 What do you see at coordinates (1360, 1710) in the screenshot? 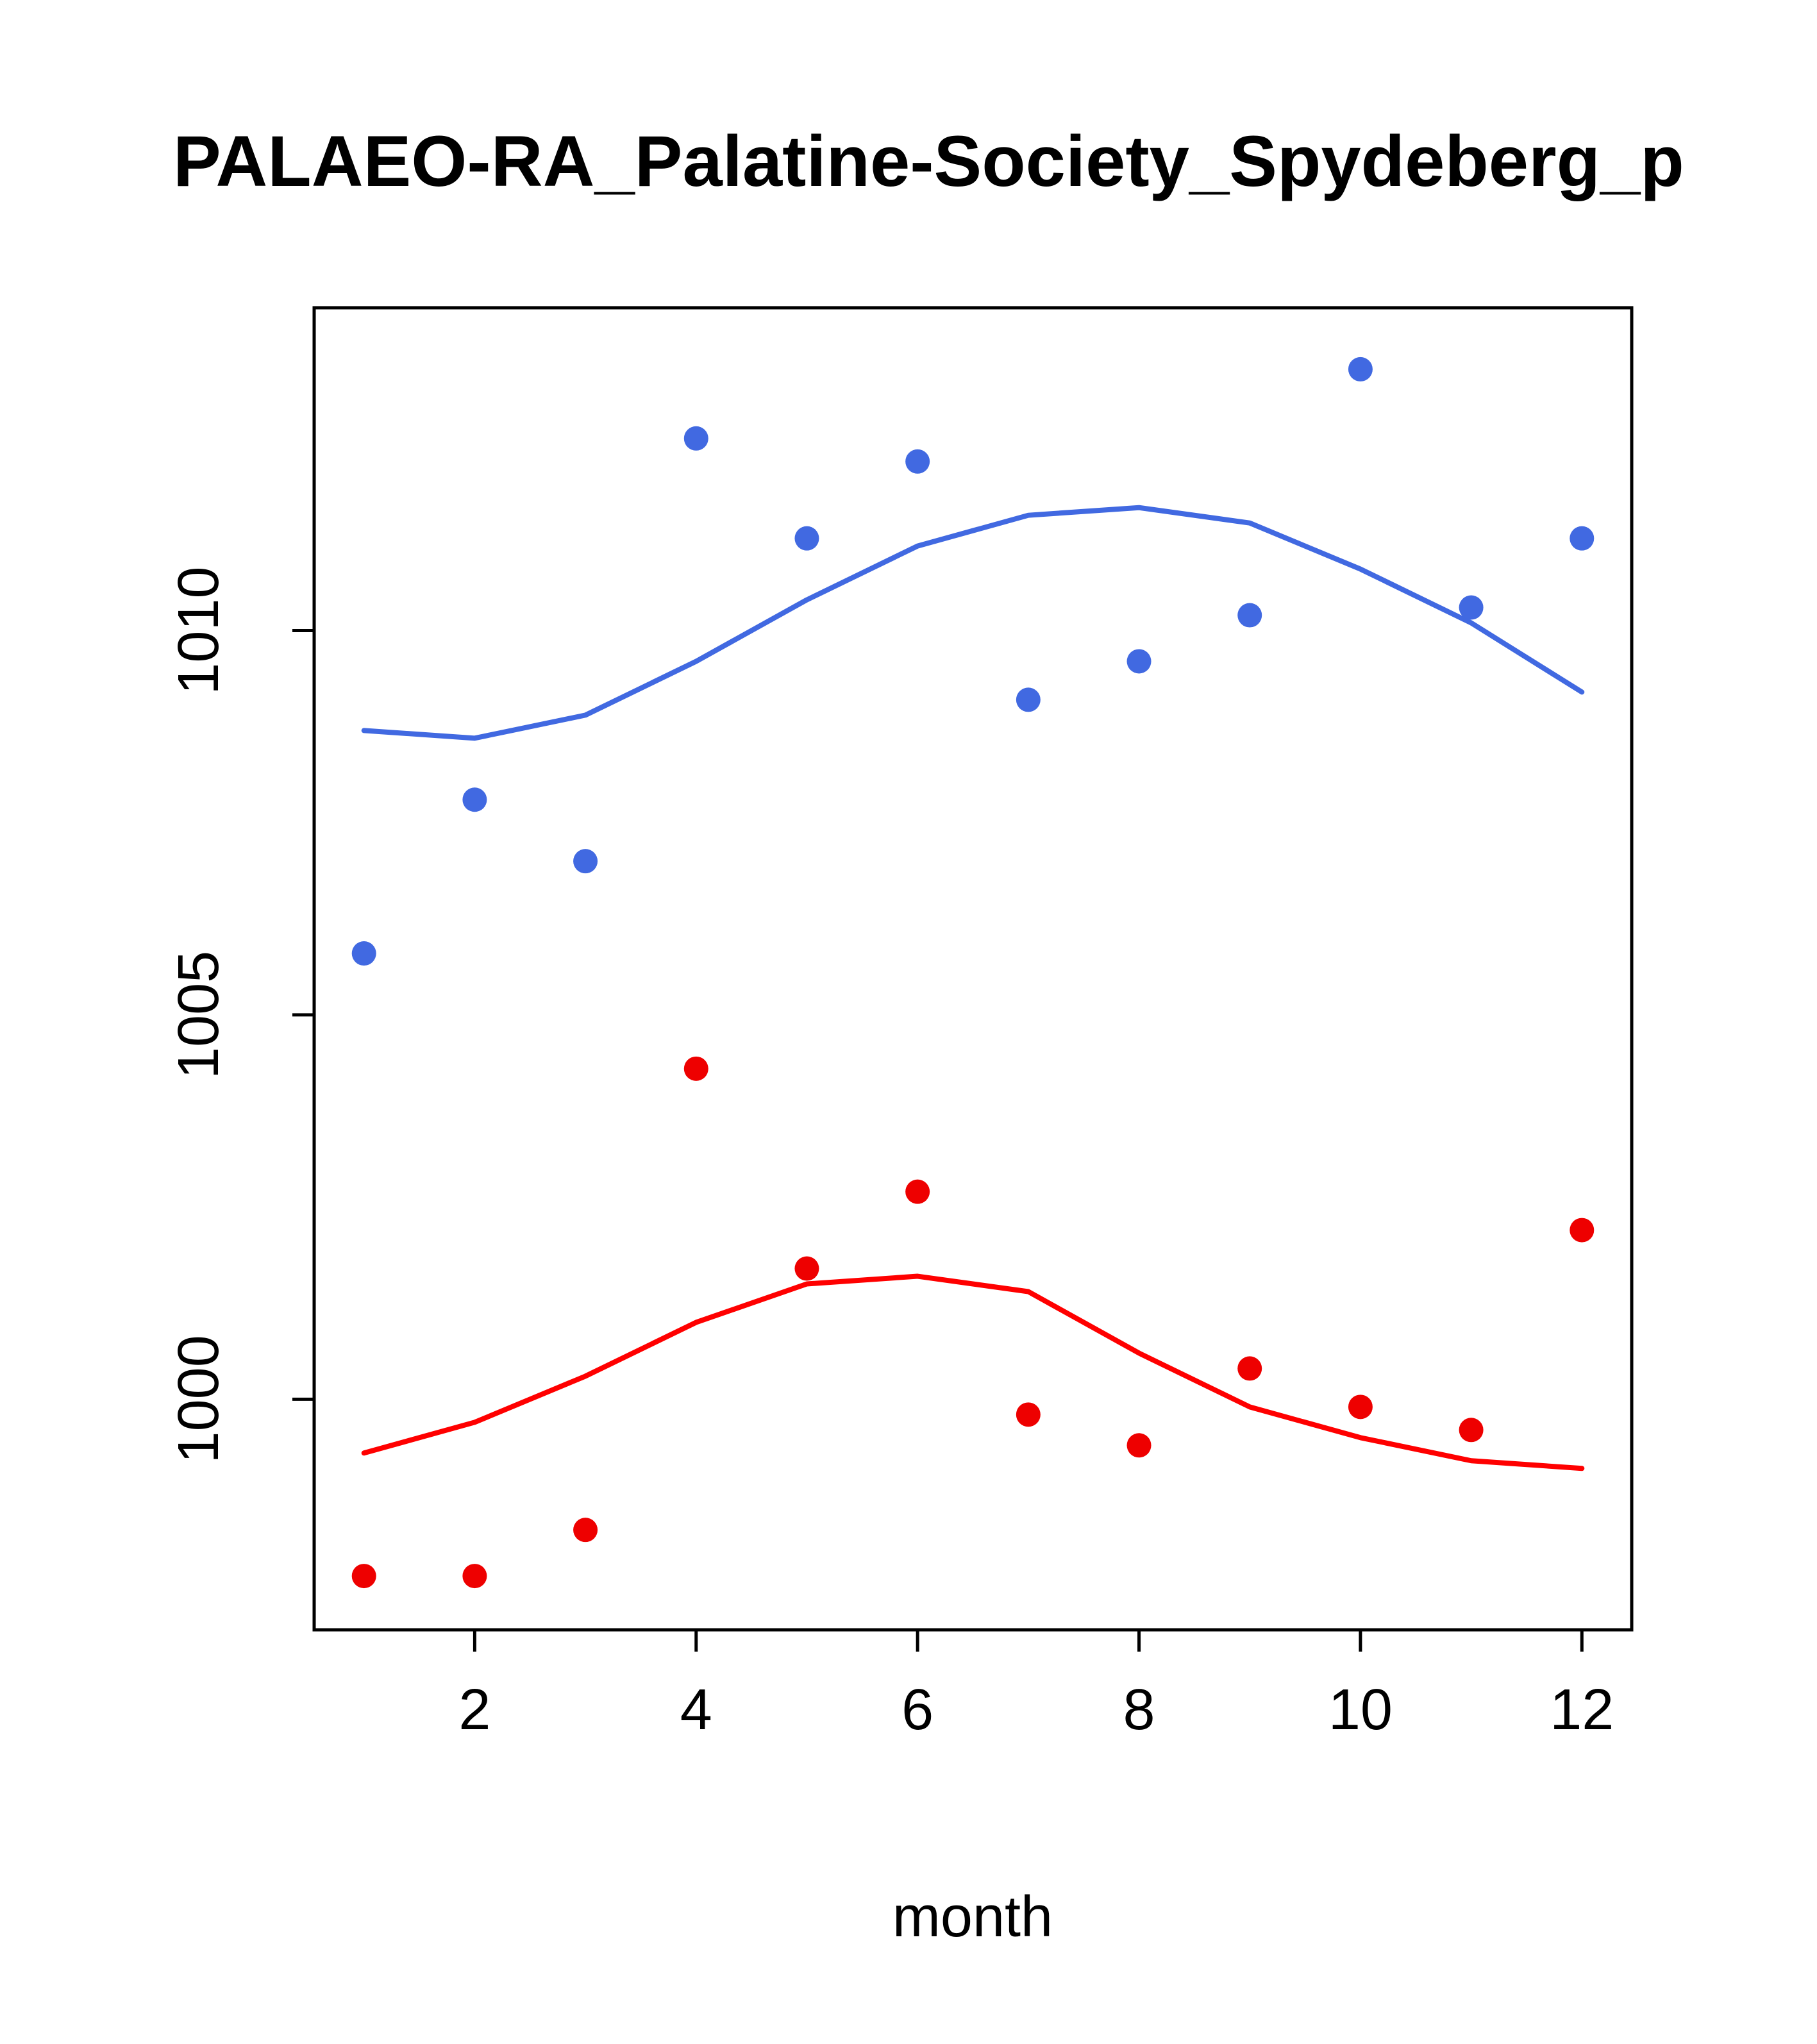
I see `x-tick-label: 10` at bounding box center [1360, 1710].